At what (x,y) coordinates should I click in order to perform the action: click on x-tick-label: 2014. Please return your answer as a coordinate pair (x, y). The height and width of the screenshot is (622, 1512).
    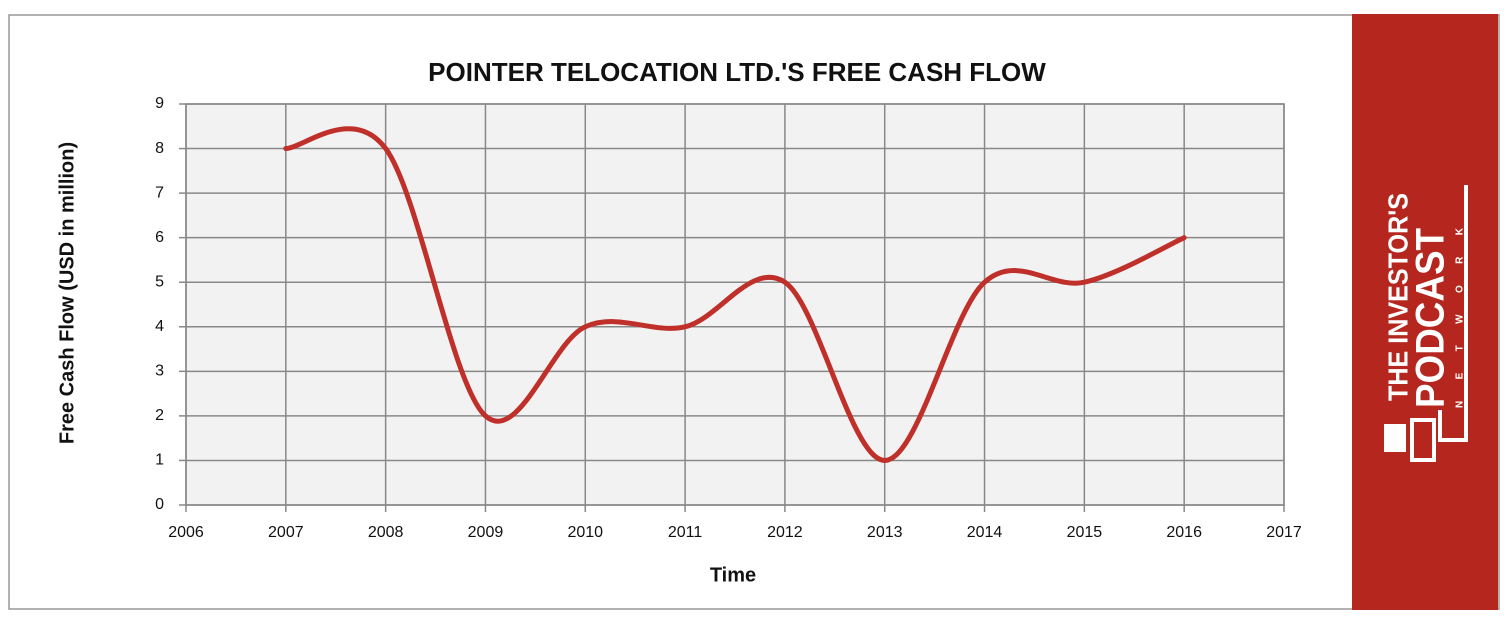
    Looking at the image, I should click on (985, 532).